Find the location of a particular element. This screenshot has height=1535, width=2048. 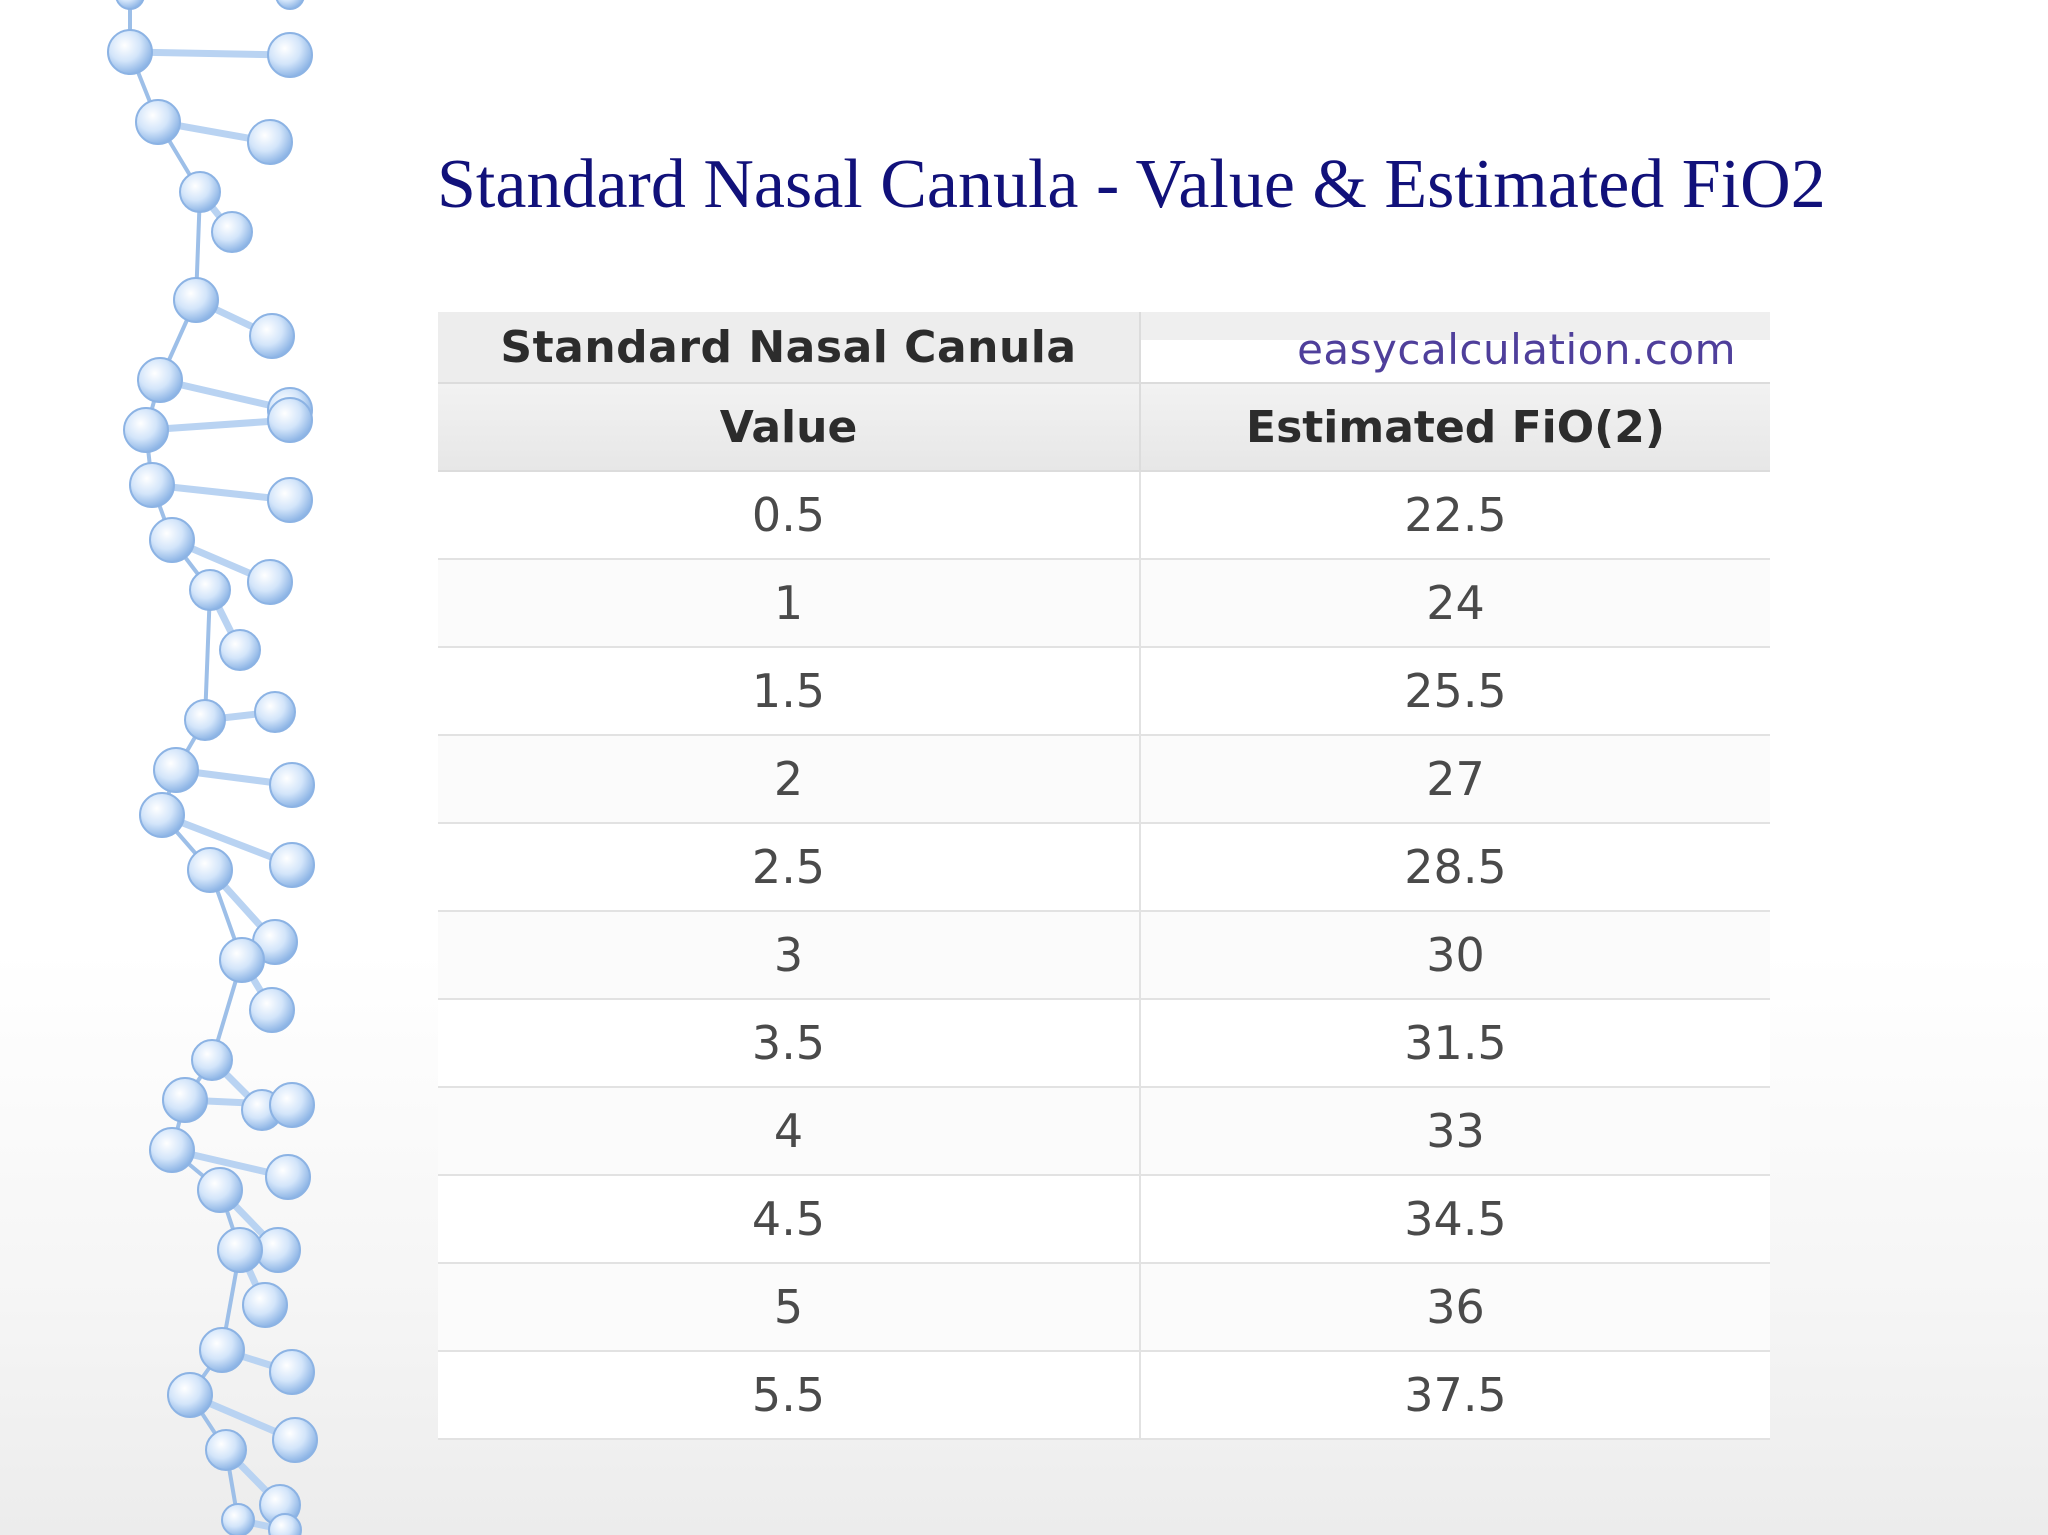

fio2-cell: 27 is located at coordinates (1455, 779).